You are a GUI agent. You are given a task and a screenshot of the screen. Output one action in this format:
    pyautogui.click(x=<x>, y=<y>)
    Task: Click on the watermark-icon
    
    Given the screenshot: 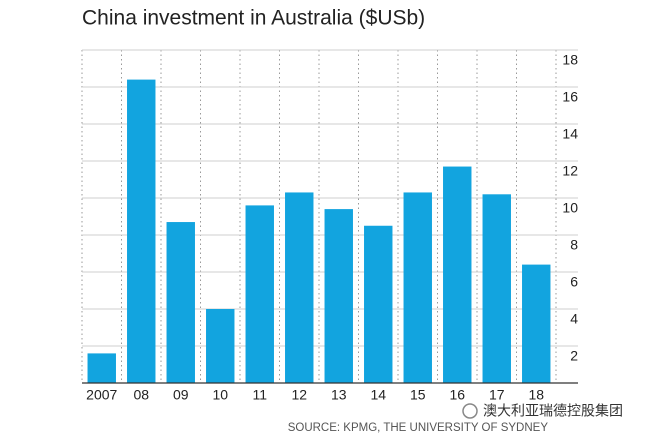 What is the action you would take?
    pyautogui.click(x=470, y=411)
    